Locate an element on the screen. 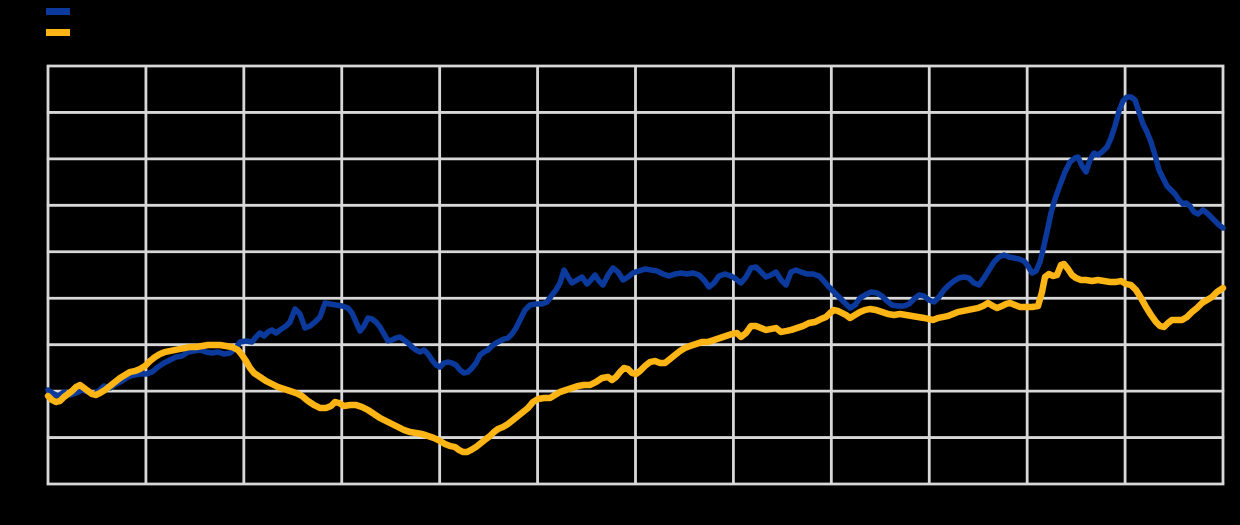  legend-item-yellow is located at coordinates (62, 32).